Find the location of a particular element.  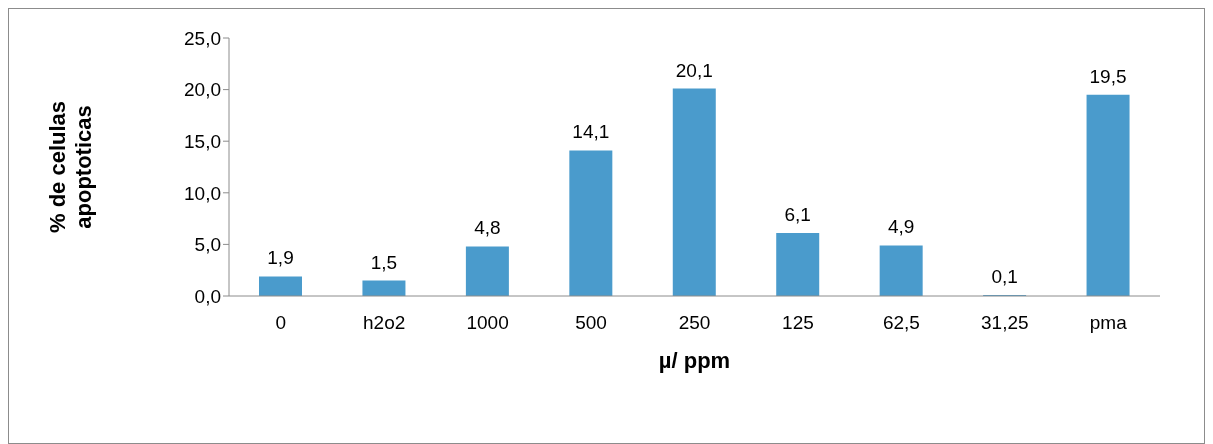

x-tick-label: 1000 is located at coordinates (487, 323).